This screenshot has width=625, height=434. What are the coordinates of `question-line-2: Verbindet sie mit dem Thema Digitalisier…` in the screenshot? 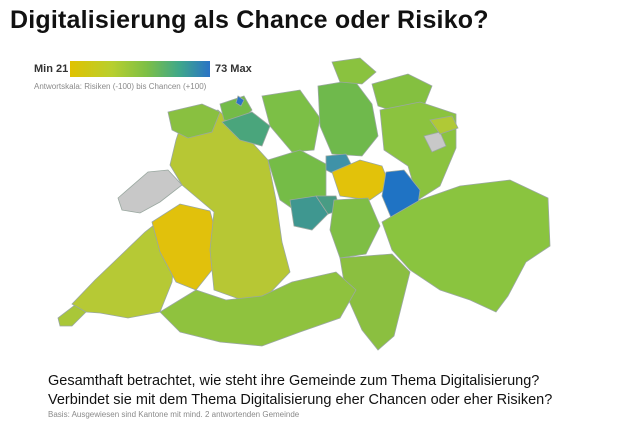 It's located at (300, 400).